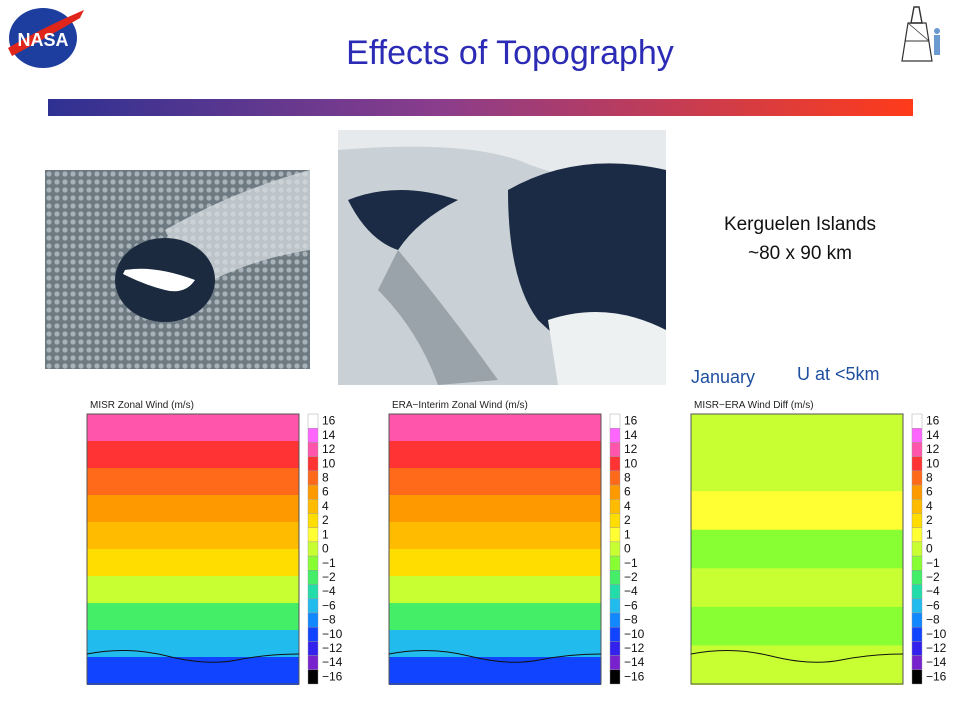 The image size is (960, 720). Describe the element at coordinates (754, 405) in the screenshot. I see `heatmap-title: MISR−ERA Wind Diff (m/s)` at that location.